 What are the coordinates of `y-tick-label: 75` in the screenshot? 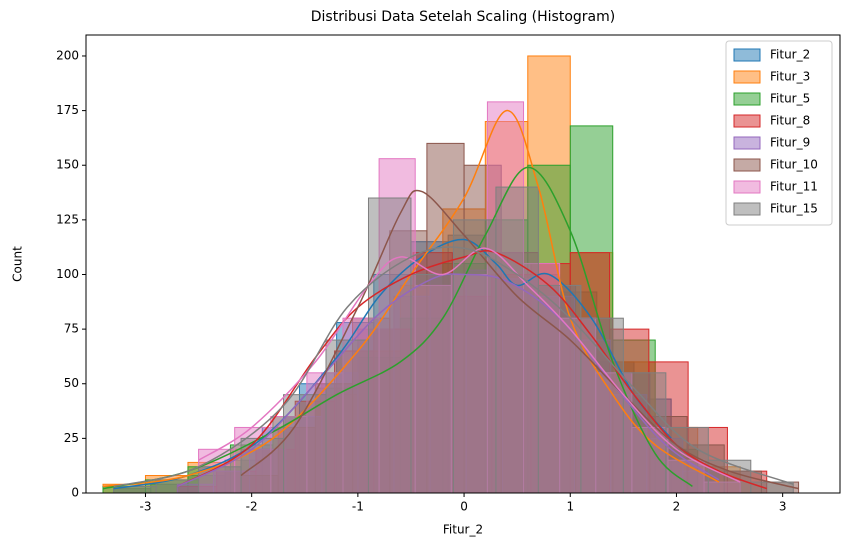 It's located at (71, 329).